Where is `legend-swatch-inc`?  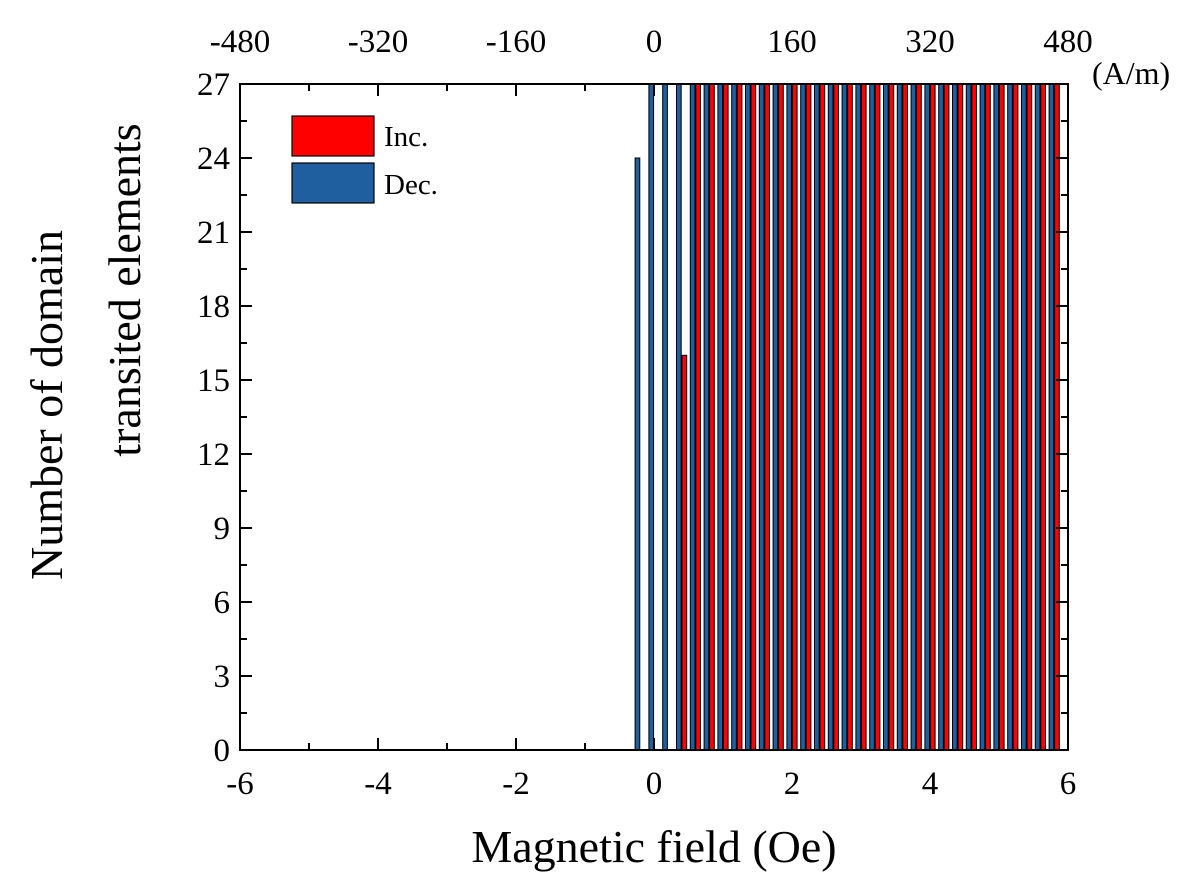 legend-swatch-inc is located at coordinates (333, 136).